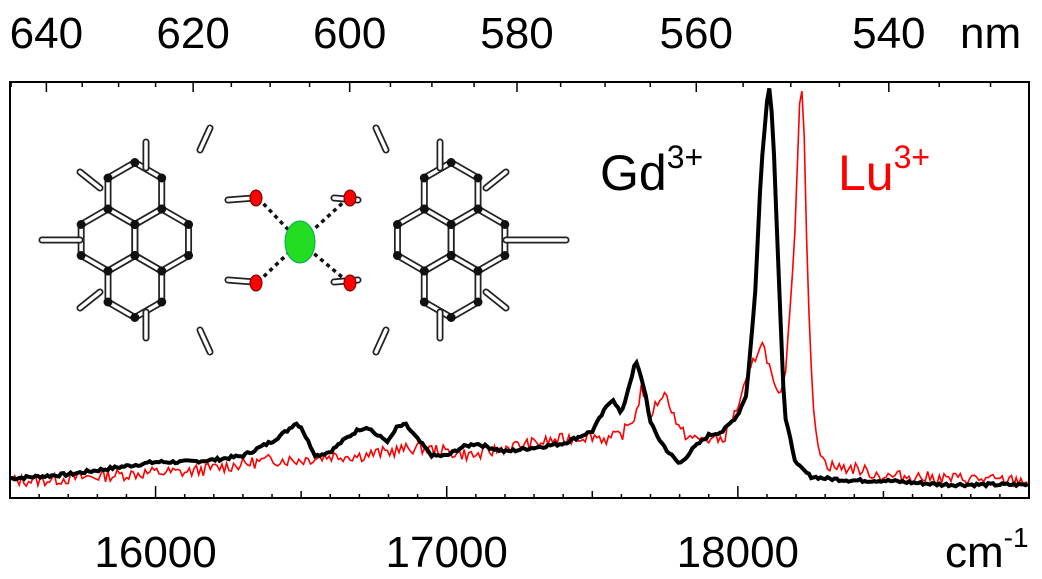 This screenshot has width=1042, height=579. I want to click on top-tick-label: 580, so click(516, 33).